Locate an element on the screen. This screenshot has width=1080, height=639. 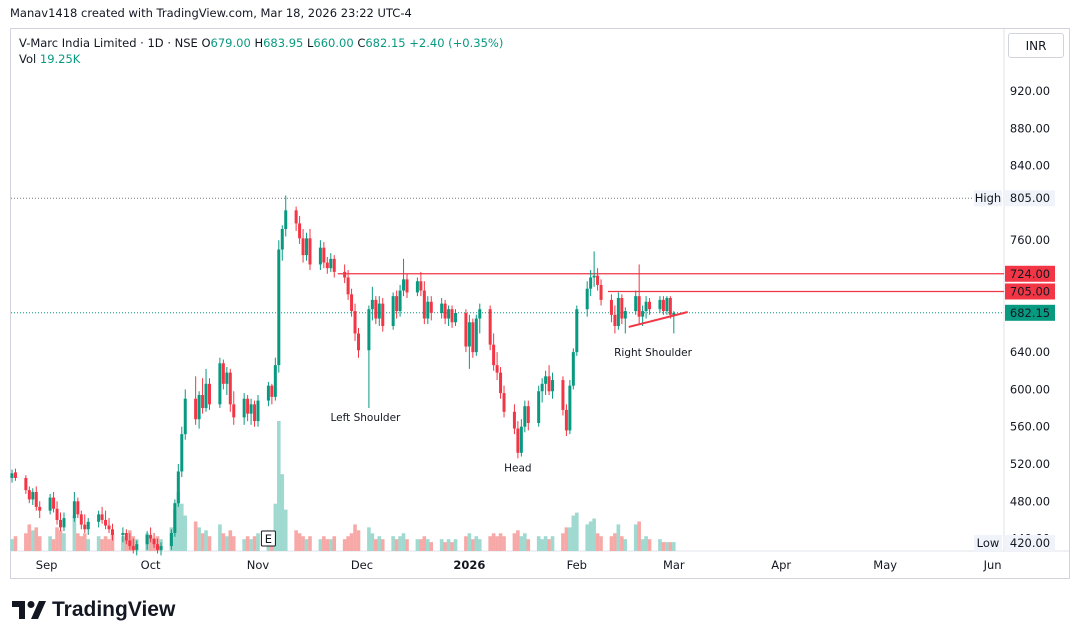
annotation-left-shoulder: Left Shoulder is located at coordinates (366, 418).